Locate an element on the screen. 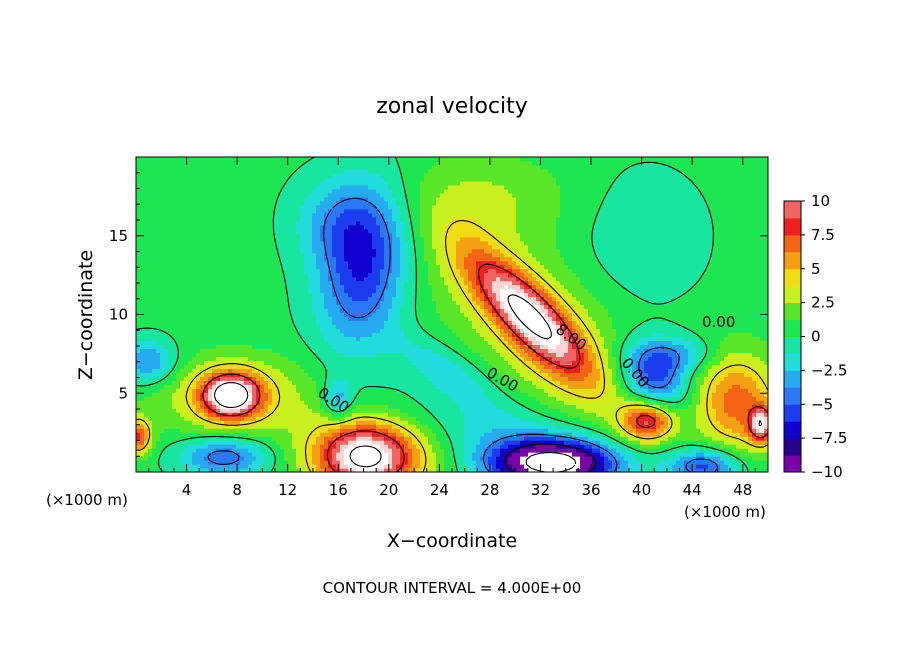 This screenshot has width=904, height=654. y-tick-label: 10 is located at coordinates (118, 315).